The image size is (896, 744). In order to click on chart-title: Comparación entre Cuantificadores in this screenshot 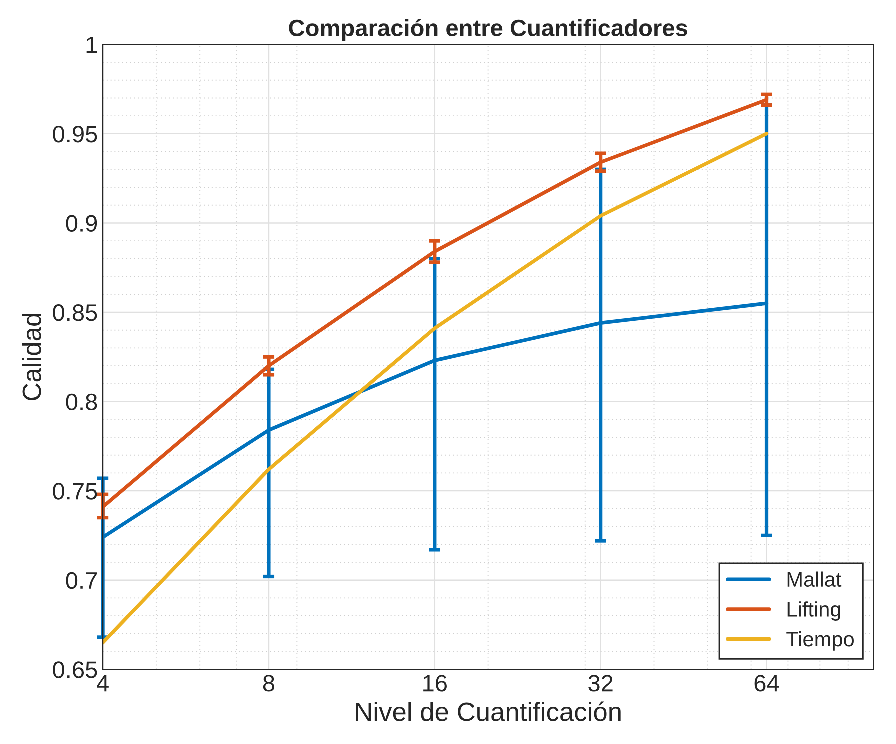, I will do `click(488, 30)`.